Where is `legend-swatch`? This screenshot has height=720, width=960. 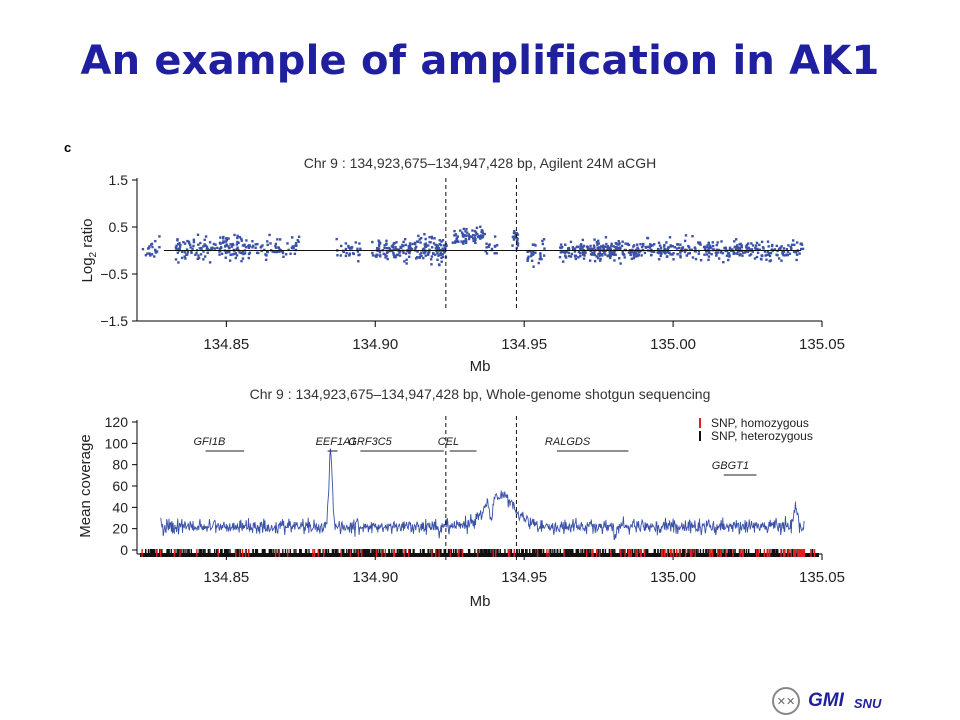 legend-swatch is located at coordinates (700, 423).